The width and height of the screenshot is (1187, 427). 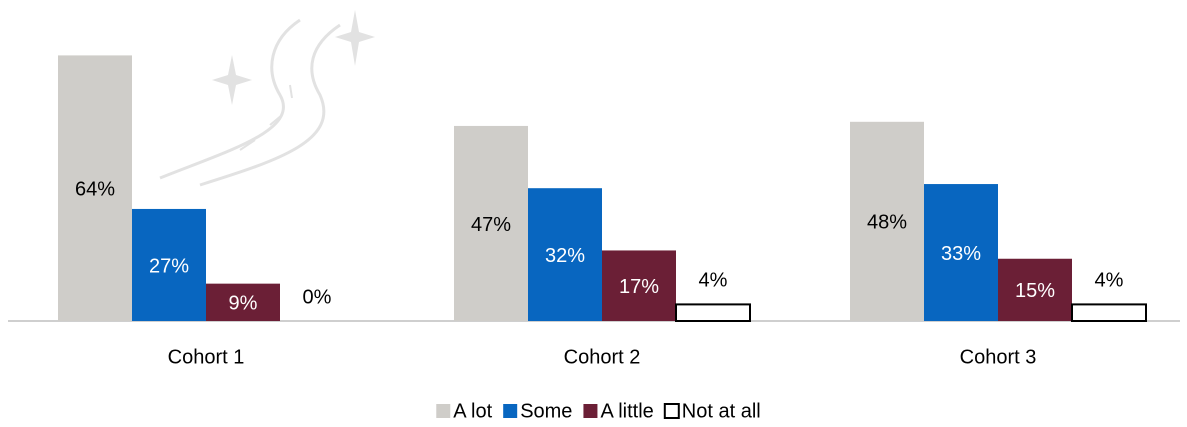 I want to click on road-icon, so click(x=267, y=98).